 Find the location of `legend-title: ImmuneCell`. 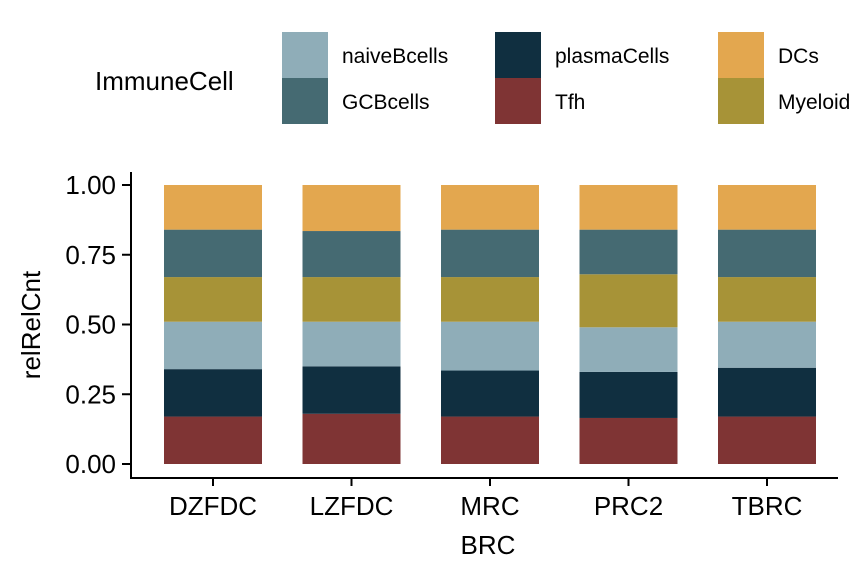

legend-title: ImmuneCell is located at coordinates (164, 81).